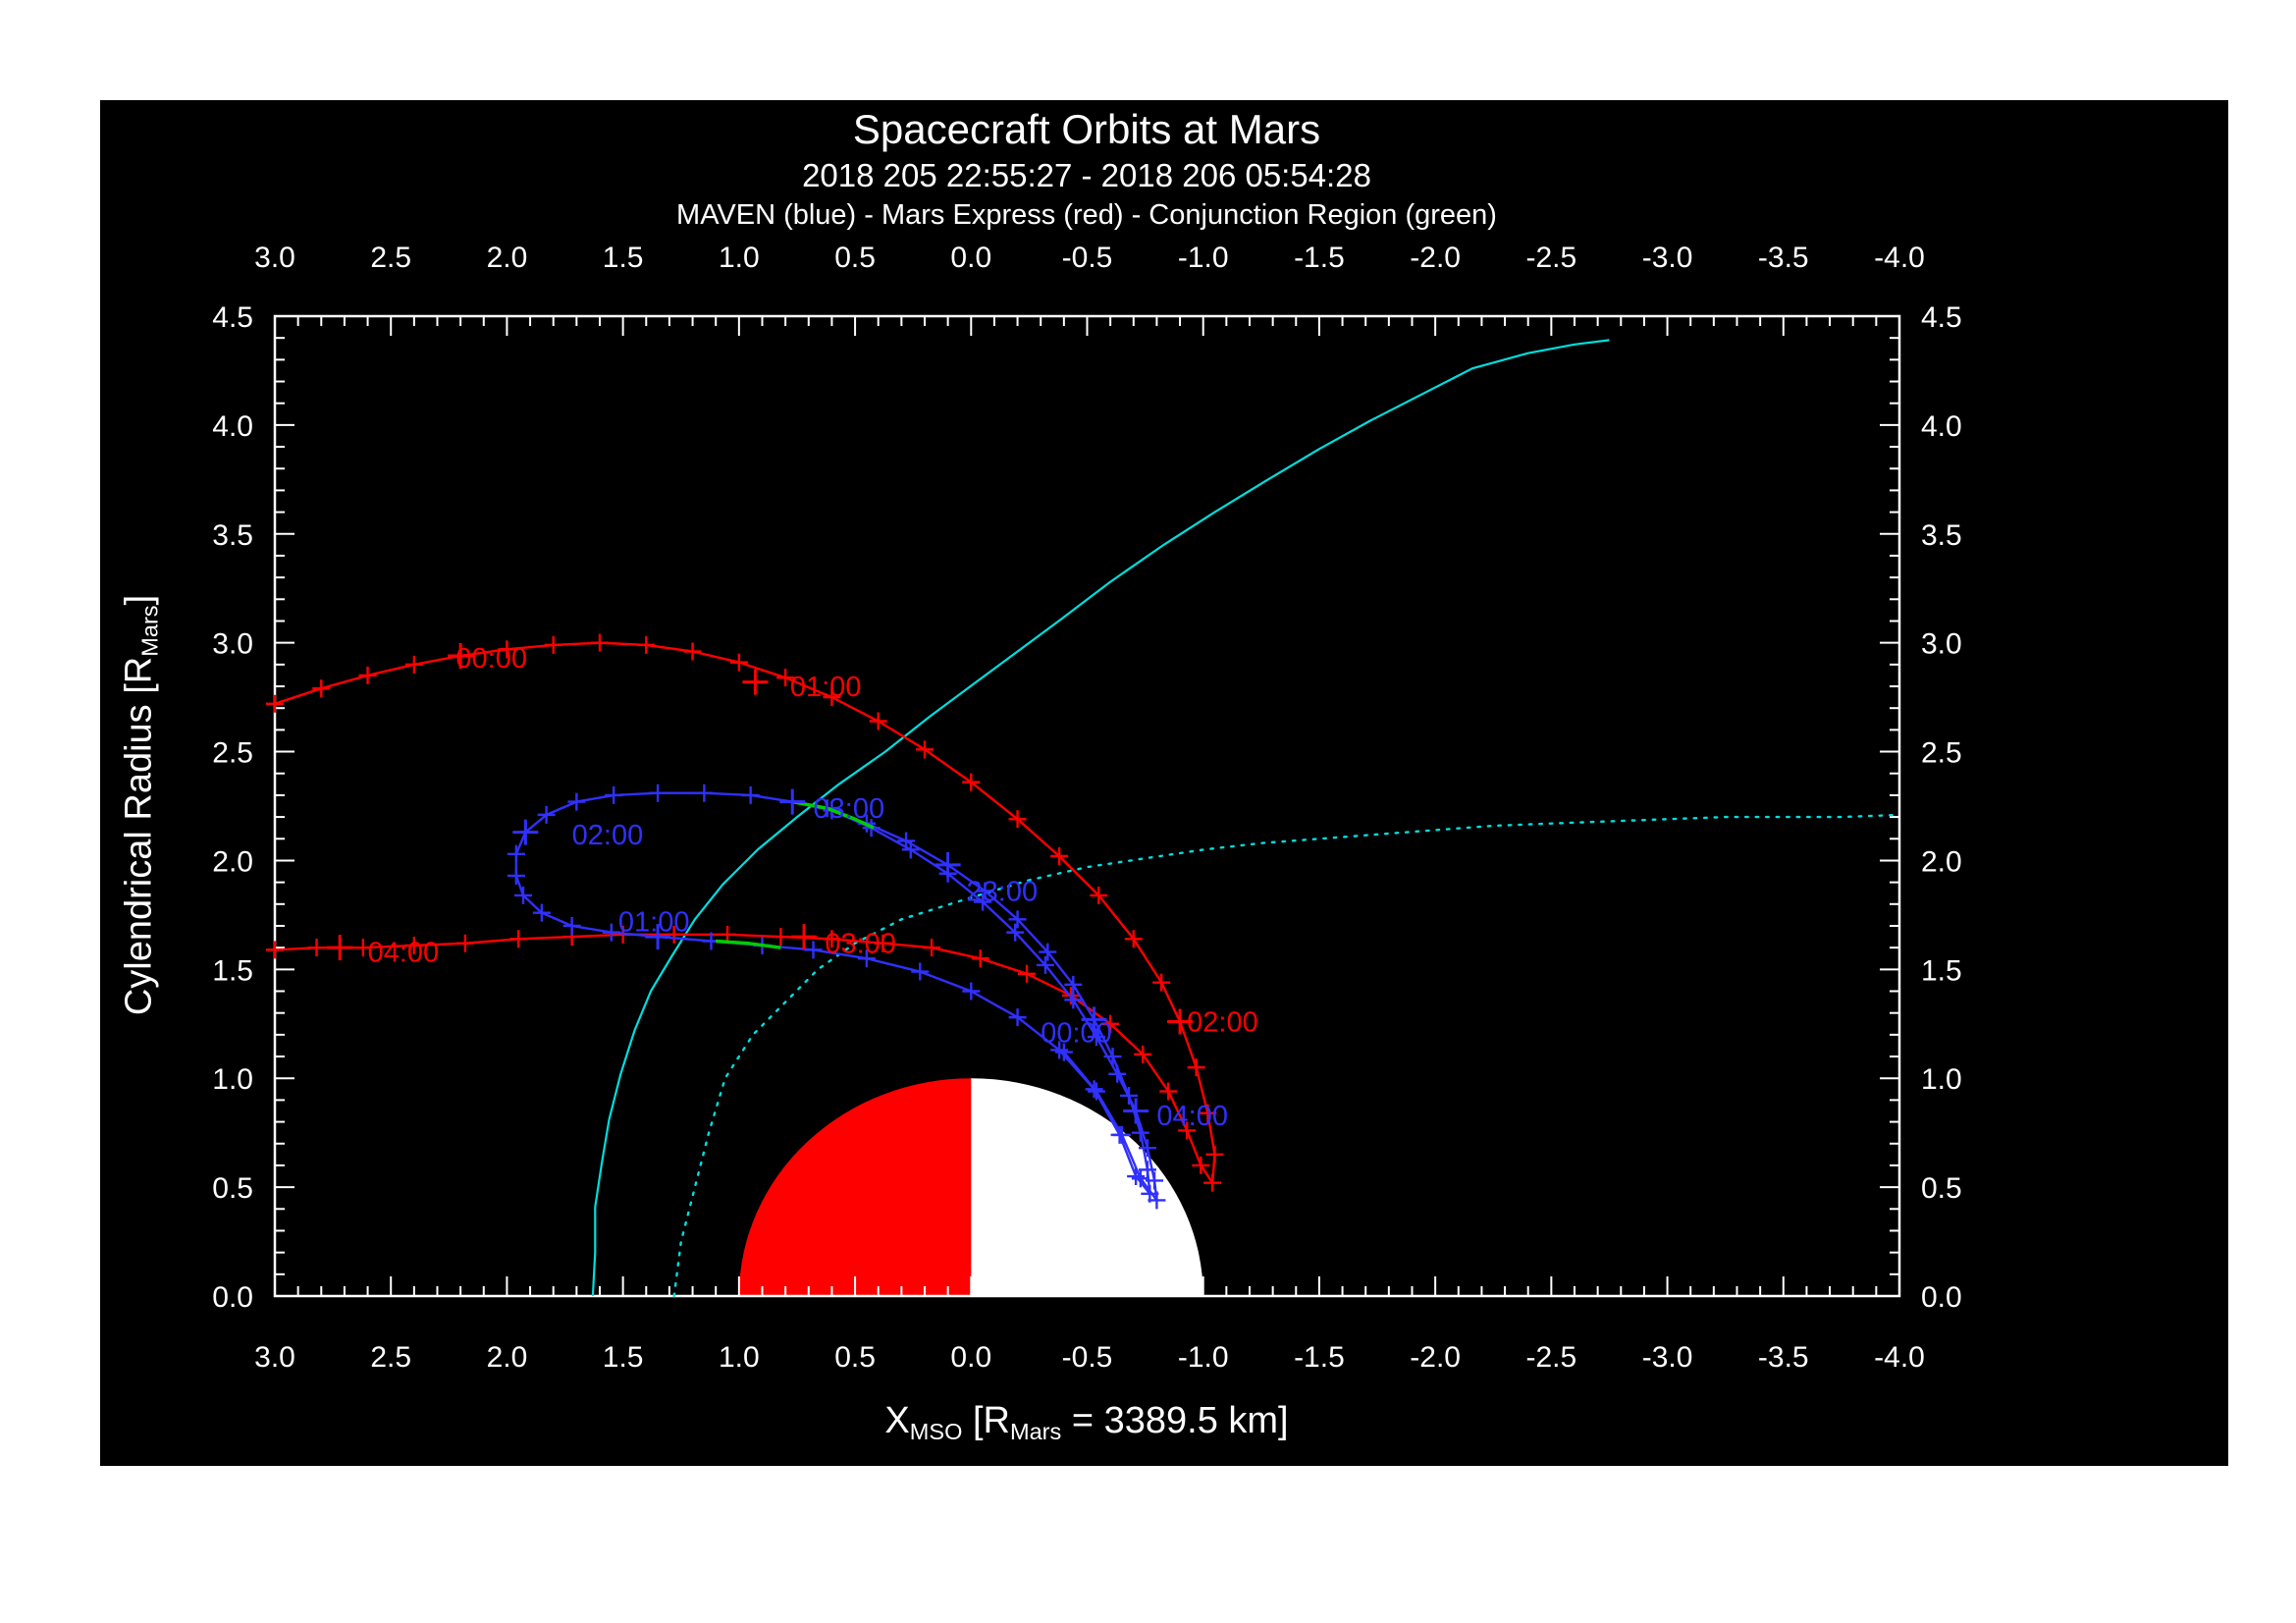 This screenshot has width=2296, height=1623. I want to click on mars-nightside, so click(1087, 1187).